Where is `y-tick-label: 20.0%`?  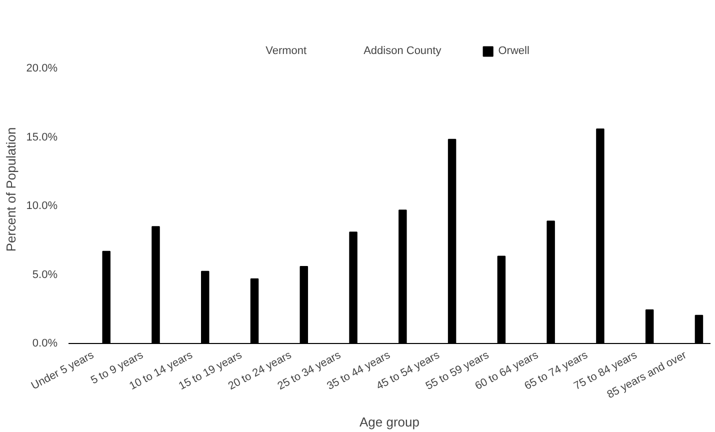 y-tick-label: 20.0% is located at coordinates (42, 68).